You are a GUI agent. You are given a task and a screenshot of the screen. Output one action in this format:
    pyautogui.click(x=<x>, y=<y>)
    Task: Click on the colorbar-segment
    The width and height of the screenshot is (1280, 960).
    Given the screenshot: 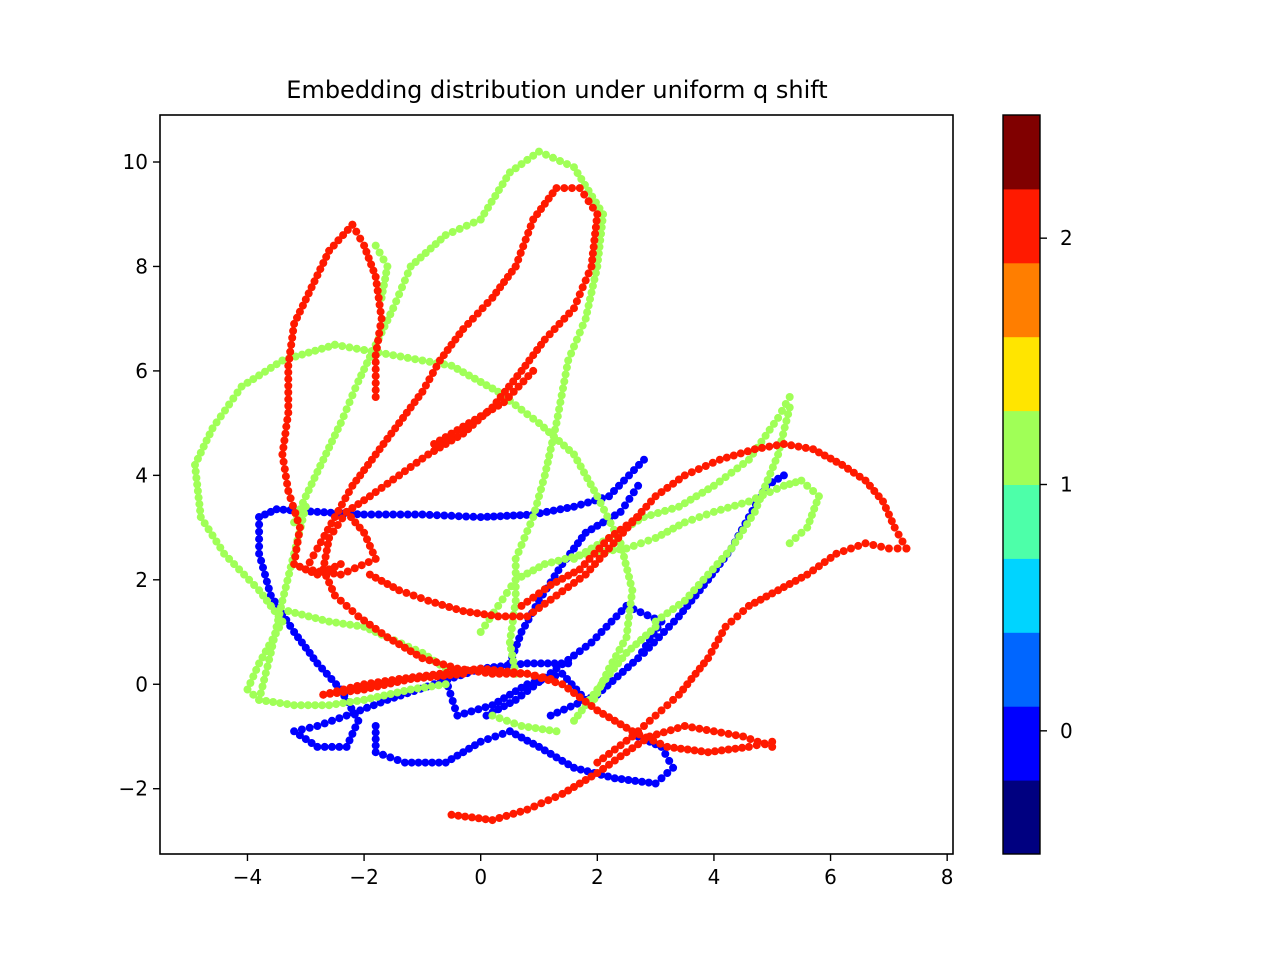 What is the action you would take?
    pyautogui.click(x=1021, y=152)
    